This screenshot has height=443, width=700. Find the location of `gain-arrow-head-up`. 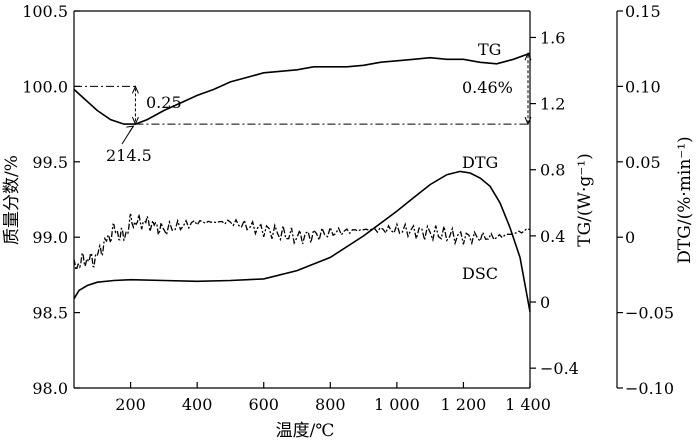

gain-arrow-head-up is located at coordinates (528, 56).